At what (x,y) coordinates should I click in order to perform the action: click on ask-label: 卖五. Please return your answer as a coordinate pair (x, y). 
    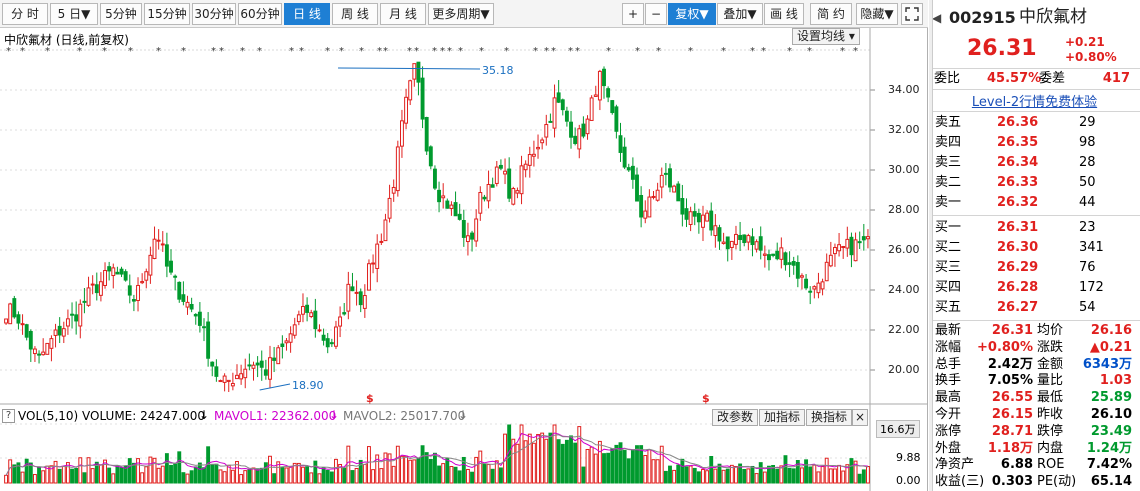
    Looking at the image, I should click on (948, 122).